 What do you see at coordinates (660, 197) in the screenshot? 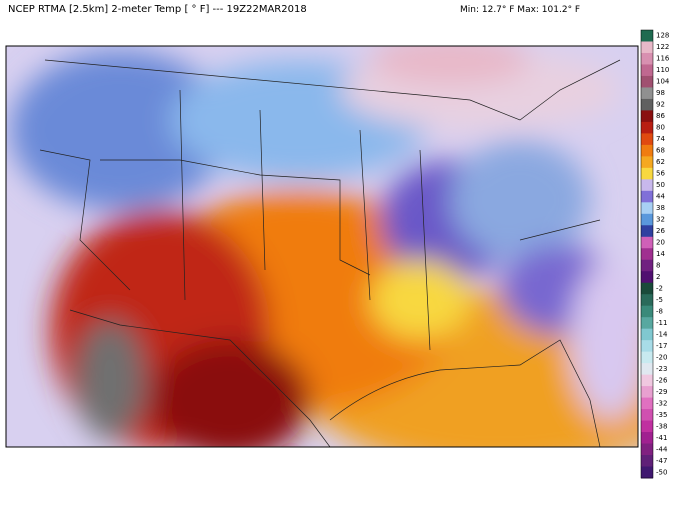
I see `colorbar-label: 44` at bounding box center [660, 197].